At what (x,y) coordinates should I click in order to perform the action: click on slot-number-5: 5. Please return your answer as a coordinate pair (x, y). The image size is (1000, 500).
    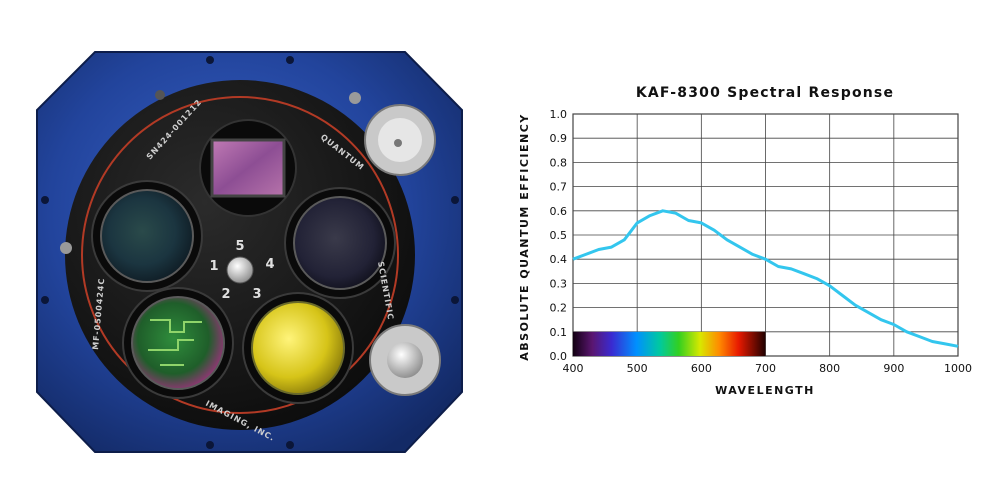
    Looking at the image, I should click on (239, 246).